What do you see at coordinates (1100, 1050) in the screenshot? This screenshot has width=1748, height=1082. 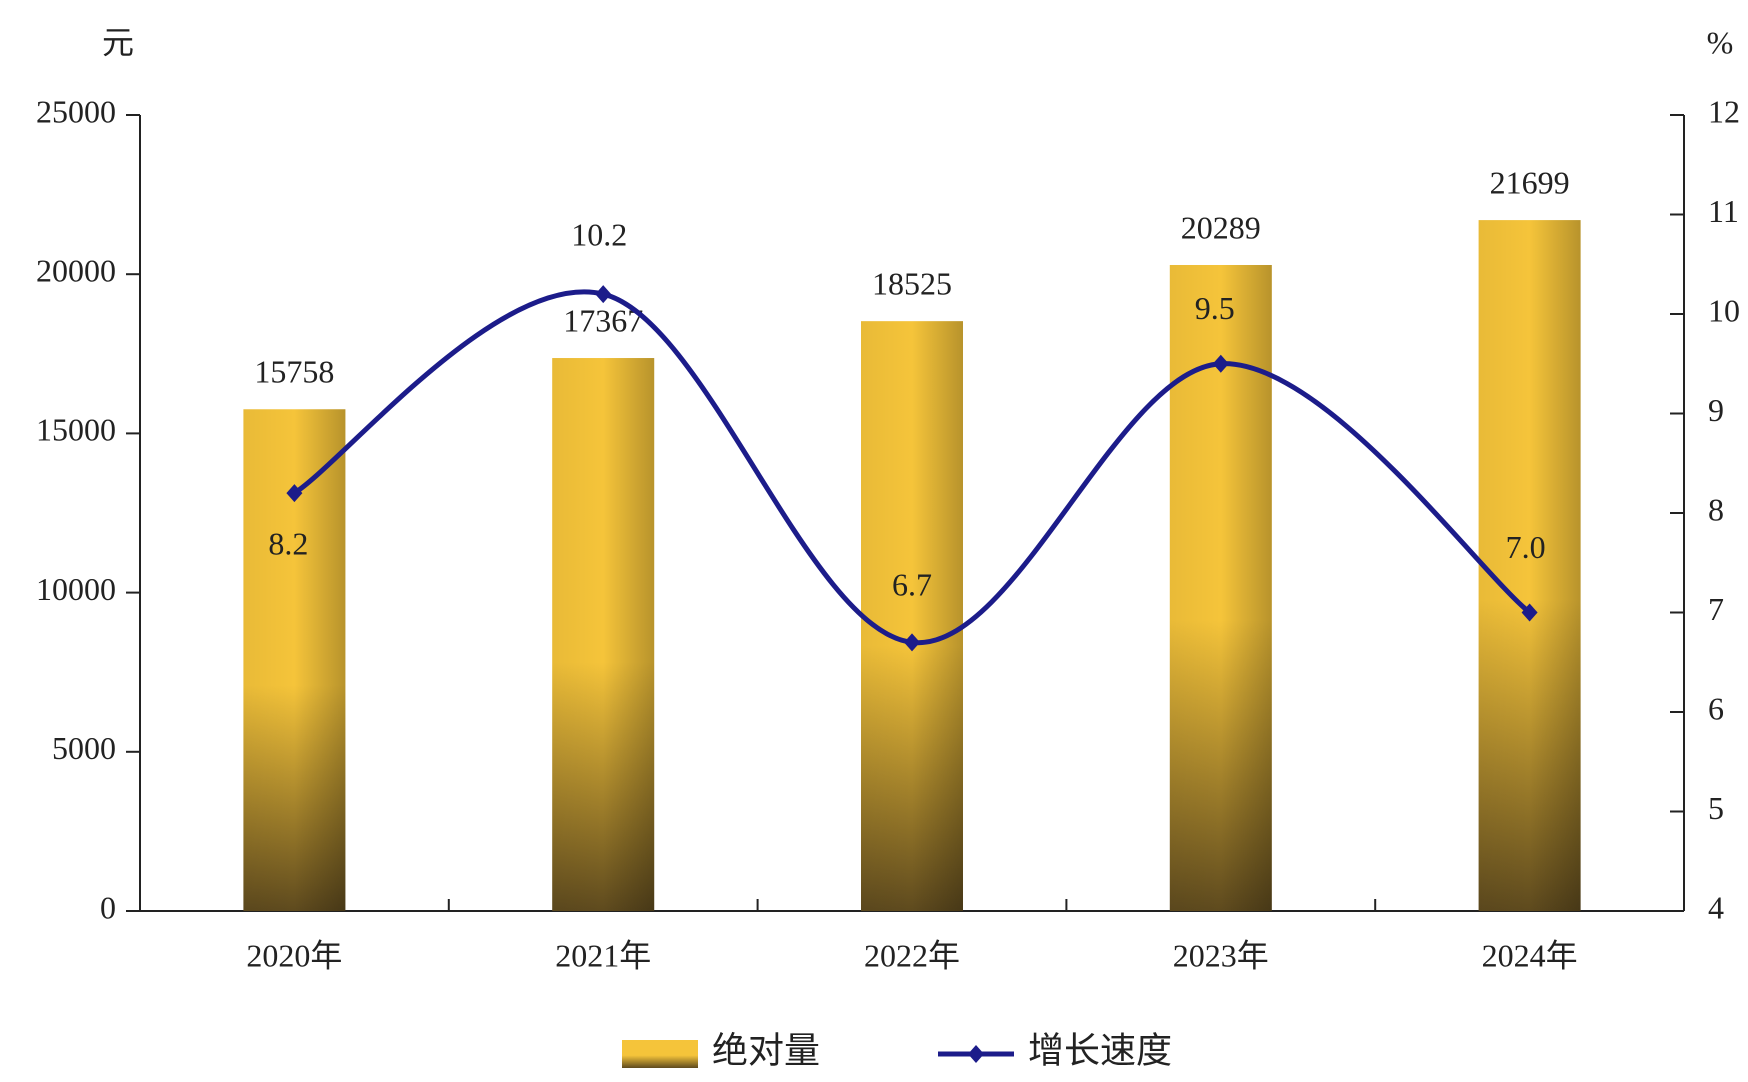 I see `legend-label: 增长速度` at bounding box center [1100, 1050].